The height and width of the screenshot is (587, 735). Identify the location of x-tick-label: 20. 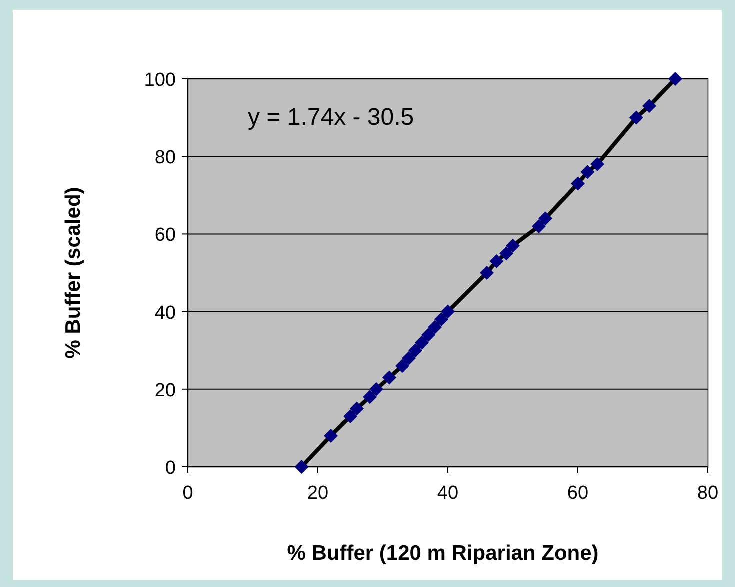
(318, 493).